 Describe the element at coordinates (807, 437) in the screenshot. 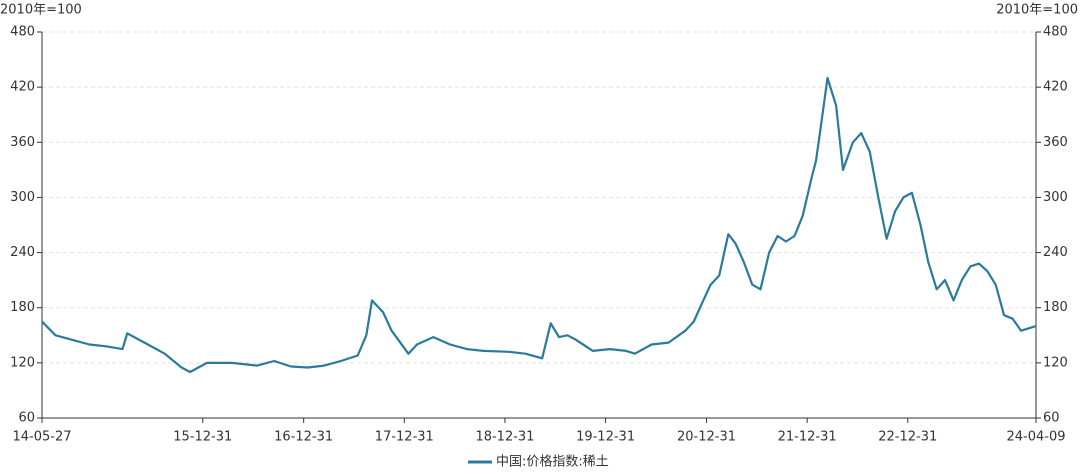

I see `x-tick-label: 21-12-31` at that location.